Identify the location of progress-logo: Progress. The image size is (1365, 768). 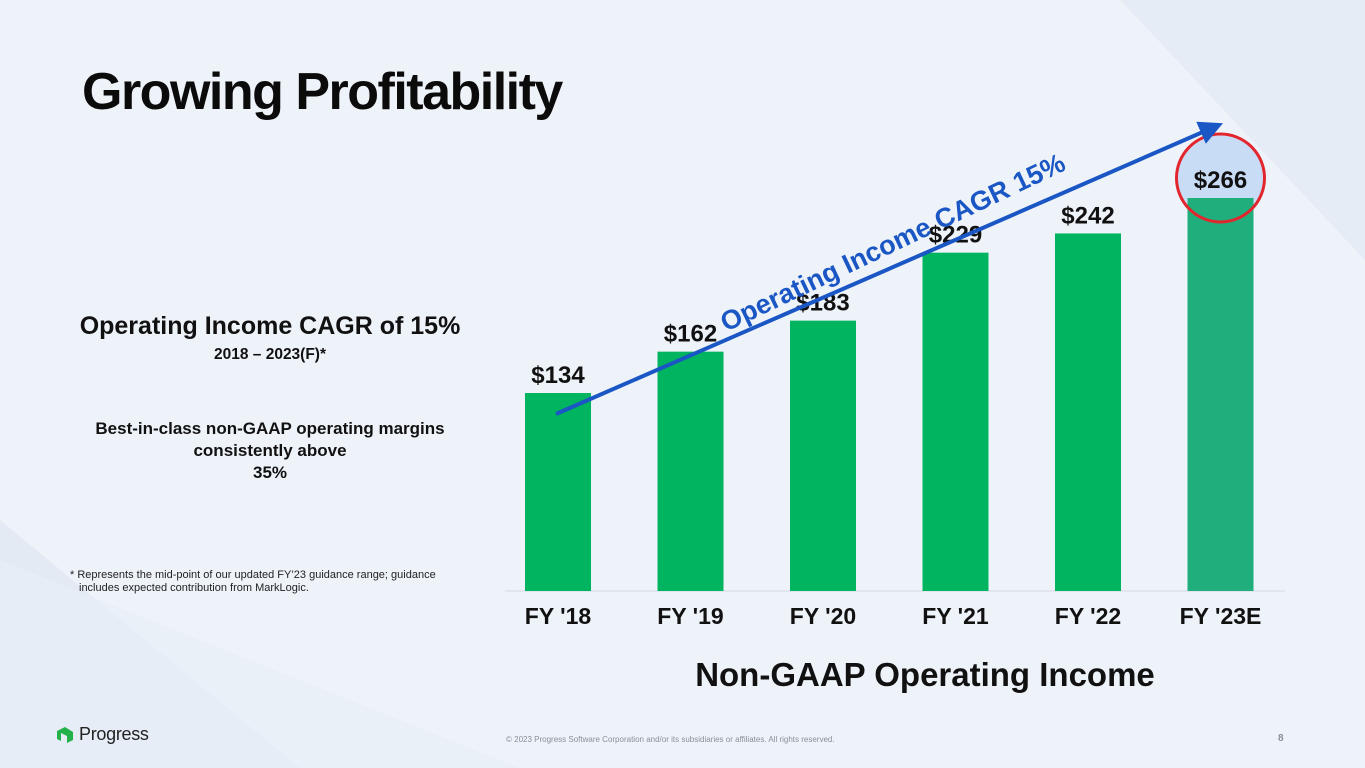
(102, 734).